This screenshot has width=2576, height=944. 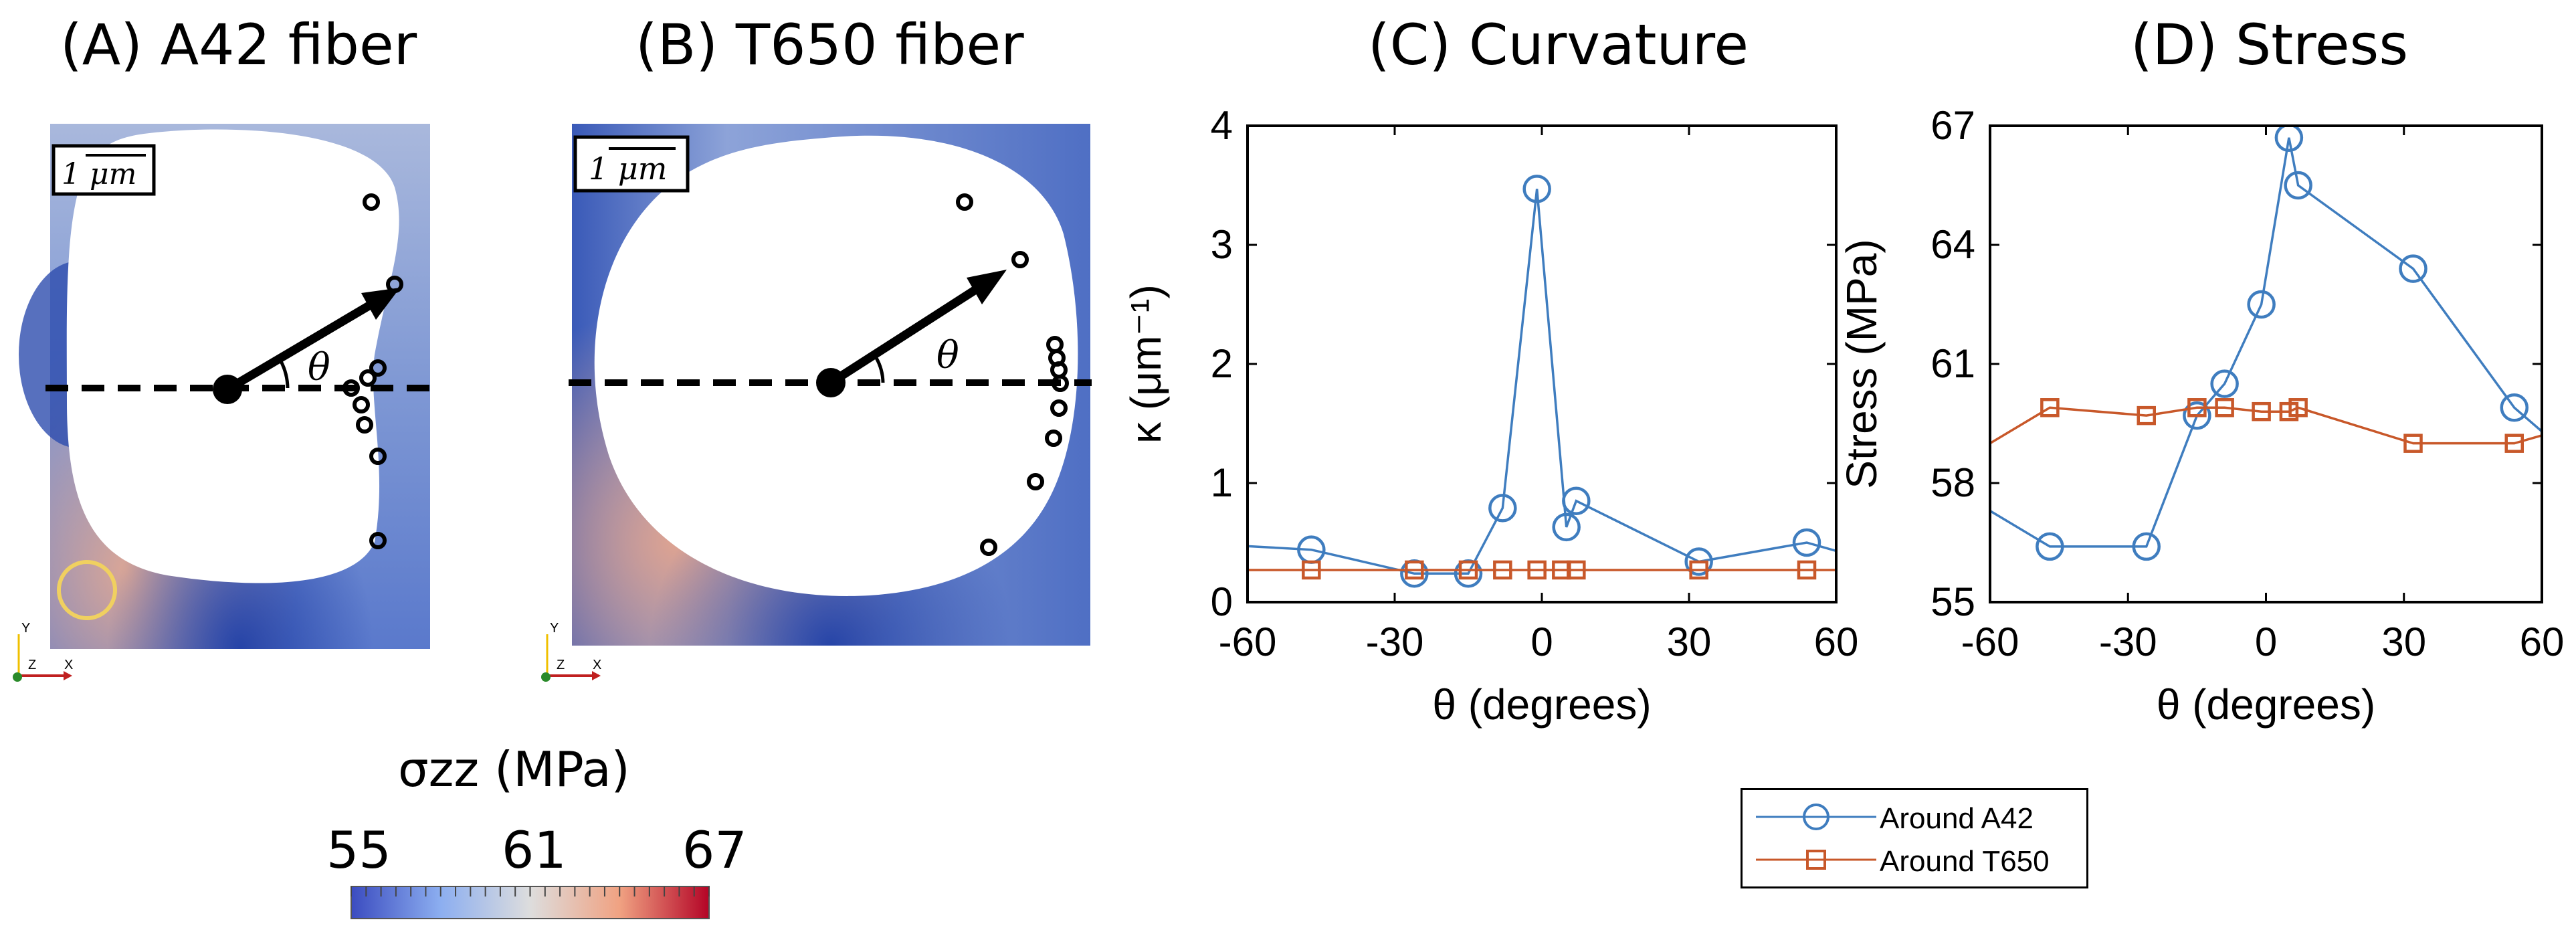 I want to click on stress-frame, so click(x=2266, y=363).